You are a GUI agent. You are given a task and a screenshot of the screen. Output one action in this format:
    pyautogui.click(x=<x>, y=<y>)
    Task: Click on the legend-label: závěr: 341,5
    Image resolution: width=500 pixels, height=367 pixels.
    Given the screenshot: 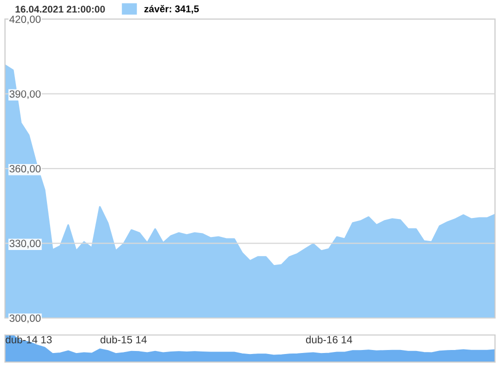 What is the action you would take?
    pyautogui.click(x=171, y=9)
    